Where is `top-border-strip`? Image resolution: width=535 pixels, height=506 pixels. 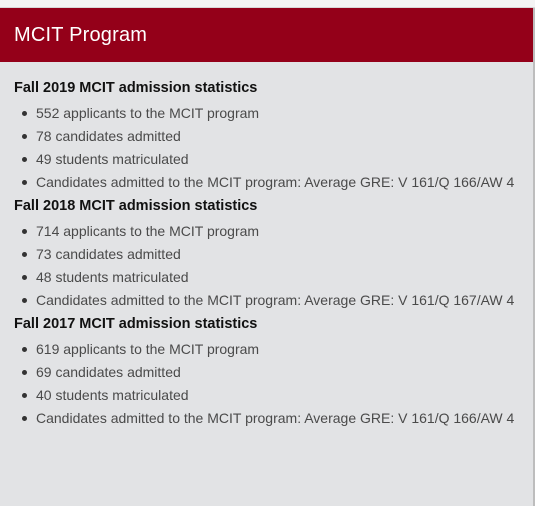 top-border-strip is located at coordinates (267, 4).